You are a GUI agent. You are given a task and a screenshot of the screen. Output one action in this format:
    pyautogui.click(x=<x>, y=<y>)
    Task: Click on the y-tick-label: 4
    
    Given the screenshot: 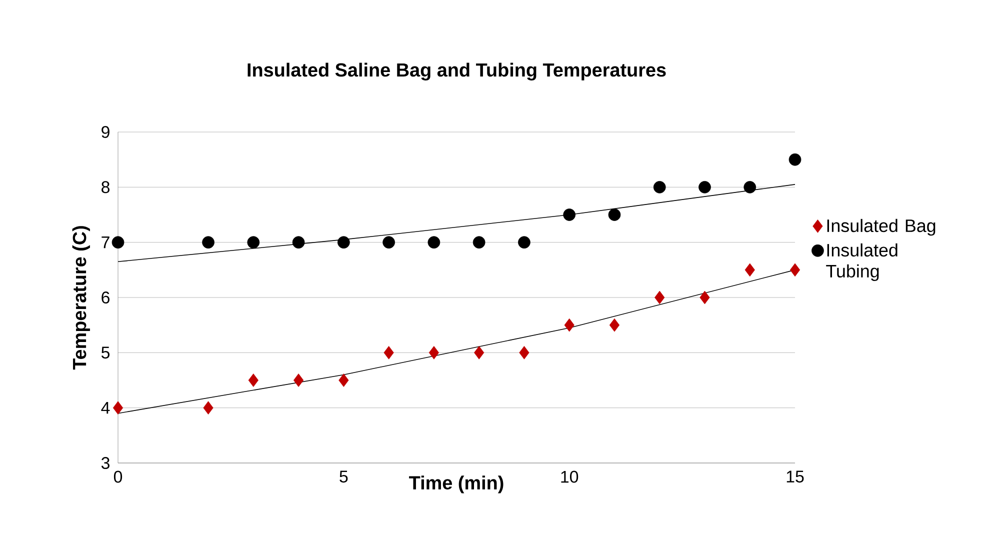 What is the action you would take?
    pyautogui.click(x=105, y=408)
    